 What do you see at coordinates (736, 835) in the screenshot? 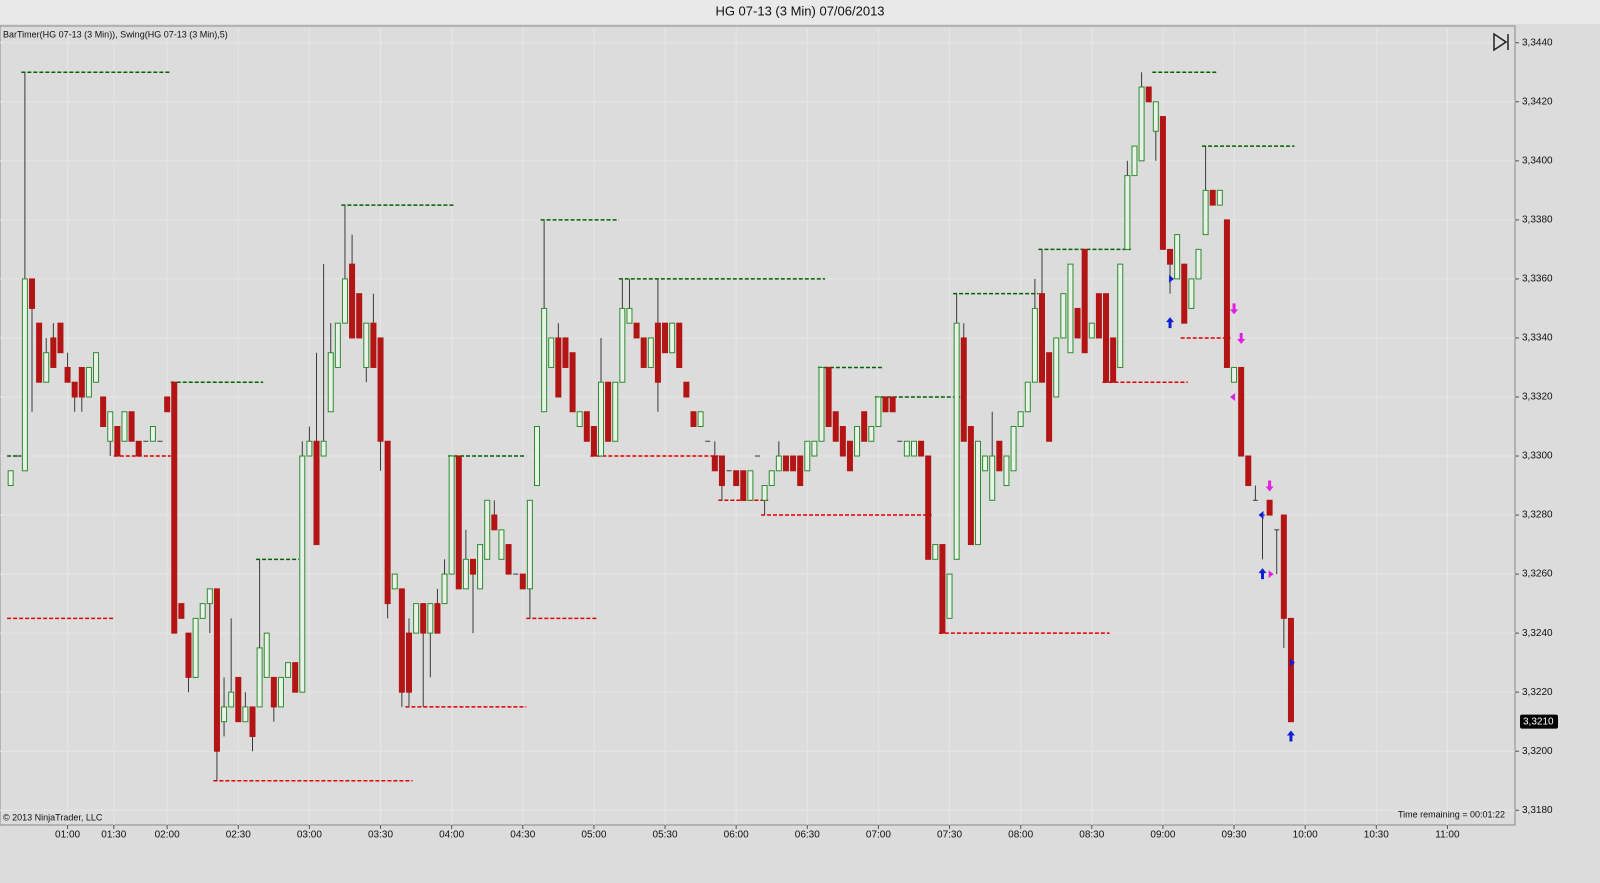
I see `x-tick-label: 06:00` at bounding box center [736, 835].